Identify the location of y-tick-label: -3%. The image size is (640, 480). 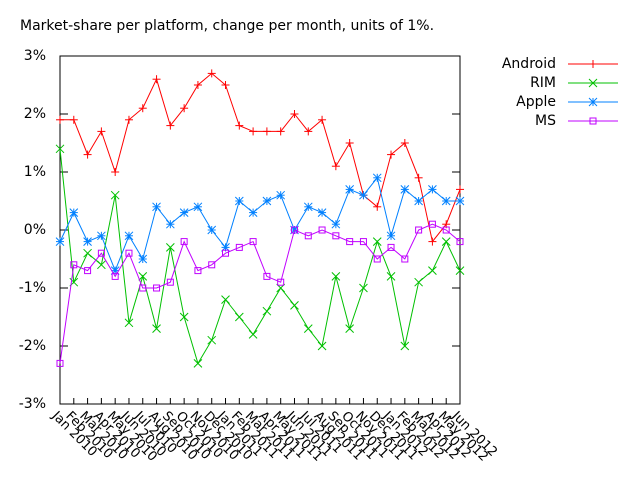
(32, 404).